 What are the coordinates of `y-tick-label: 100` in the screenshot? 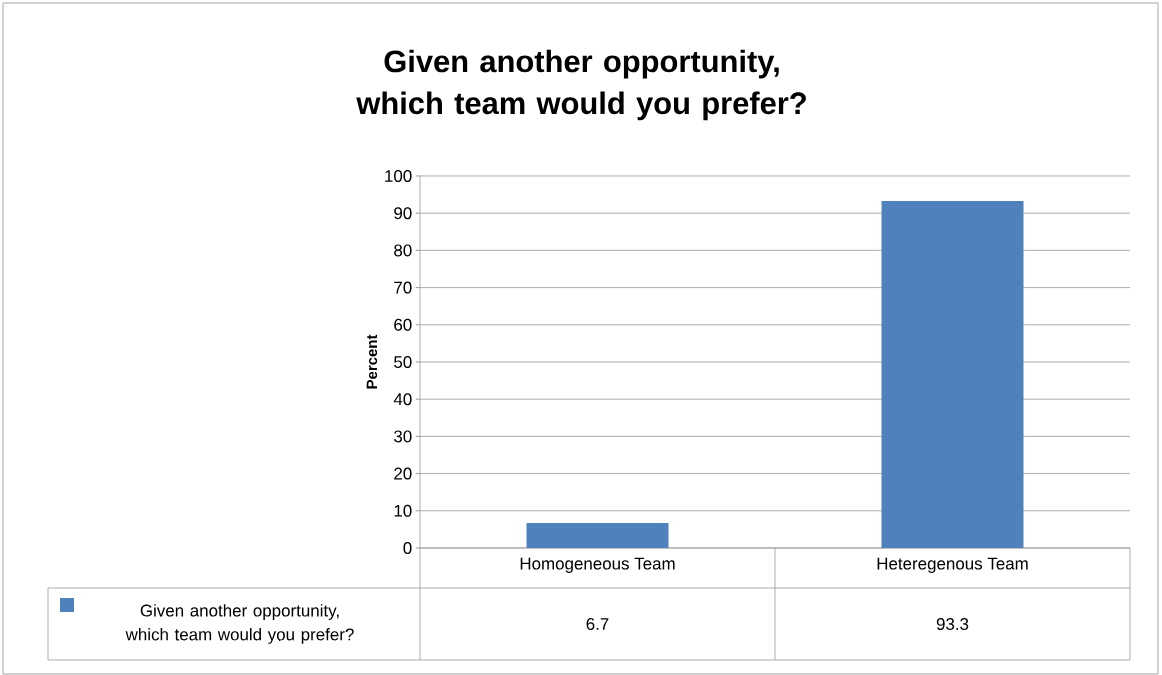 It's located at (398, 175).